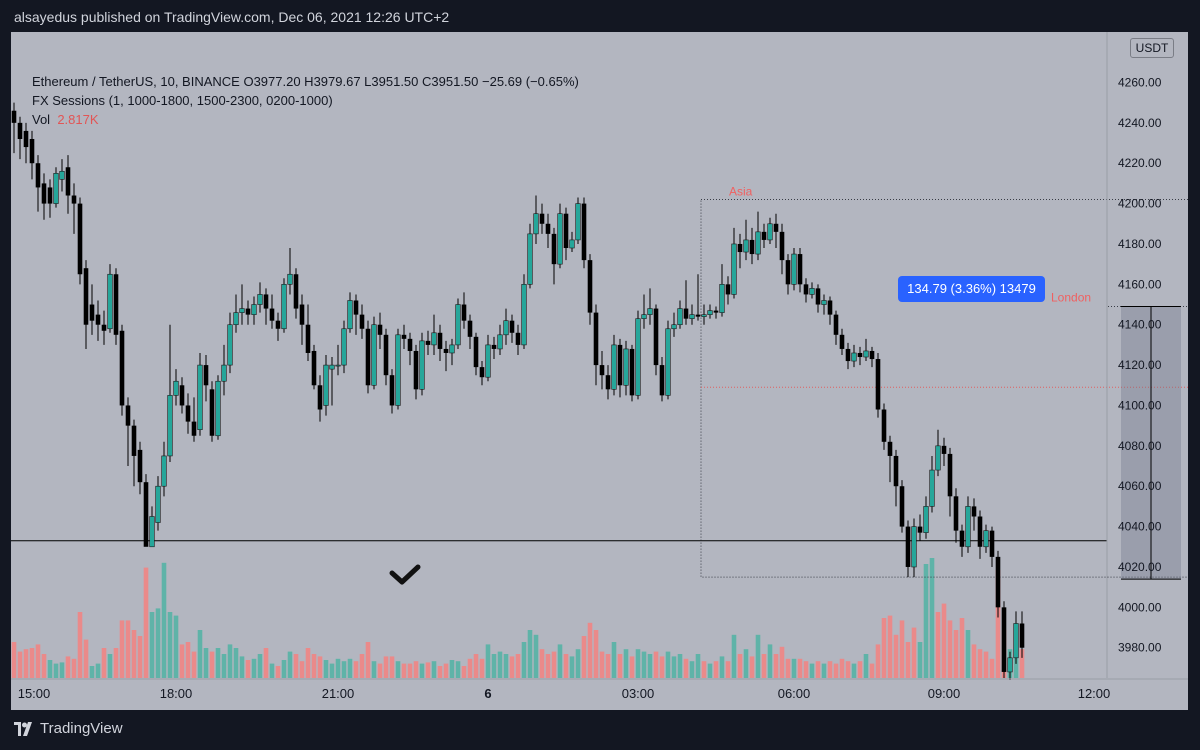 The width and height of the screenshot is (1200, 750). Describe the element at coordinates (34, 693) in the screenshot. I see `x-tick-label: 15:00` at that location.